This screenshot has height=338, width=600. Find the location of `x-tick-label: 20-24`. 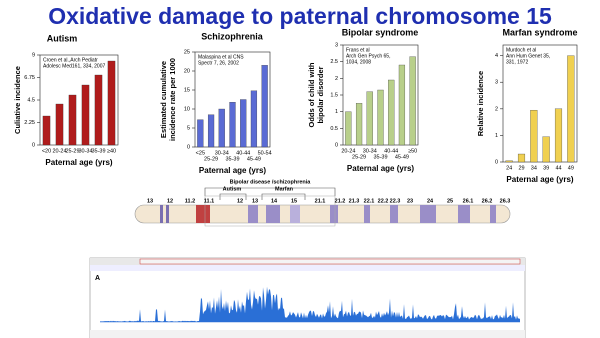

x-tick-label: 20-24 is located at coordinates (59, 151).